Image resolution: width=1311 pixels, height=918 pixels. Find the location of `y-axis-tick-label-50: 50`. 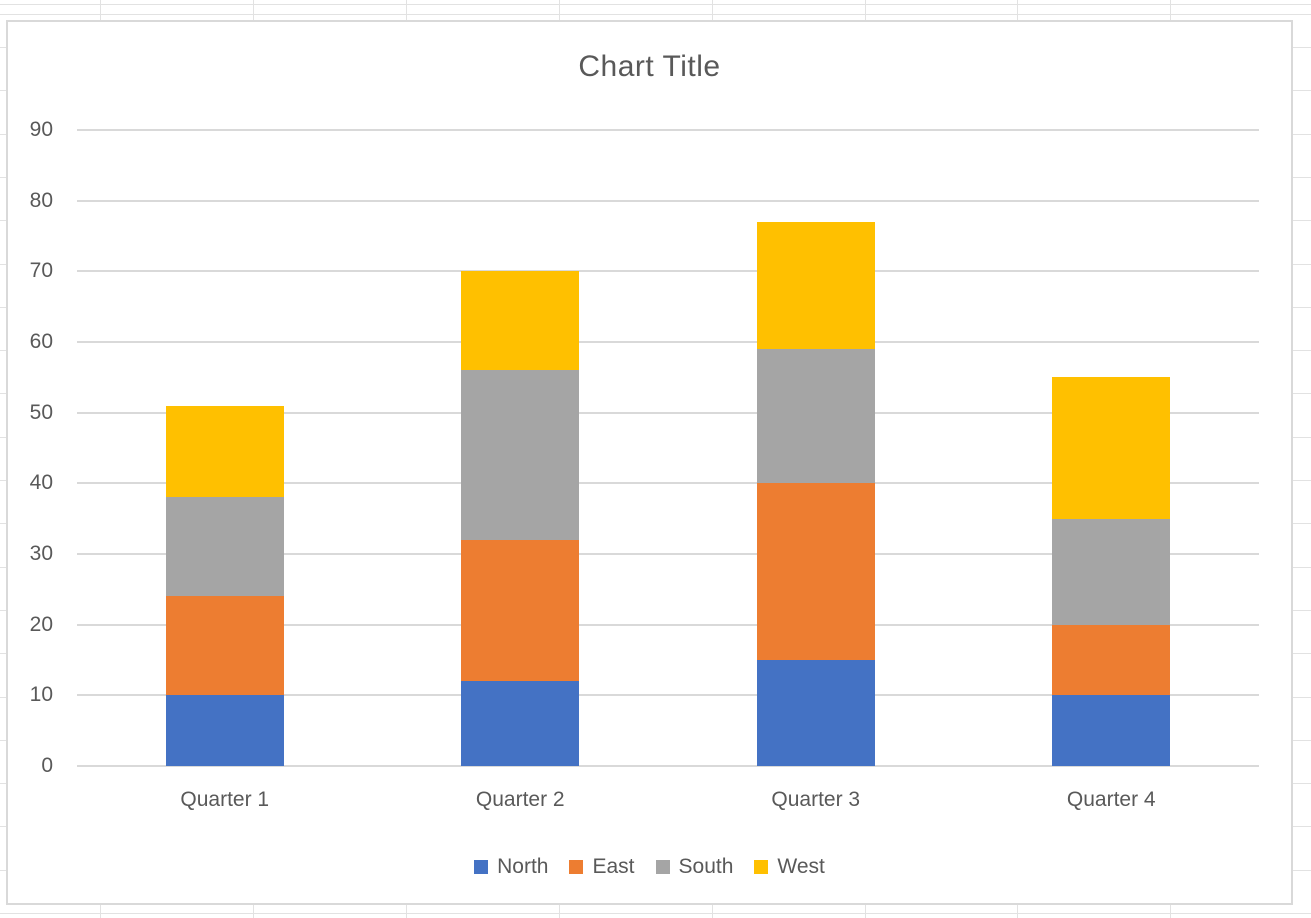

y-axis-tick-label-50: 50 is located at coordinates (41, 412).